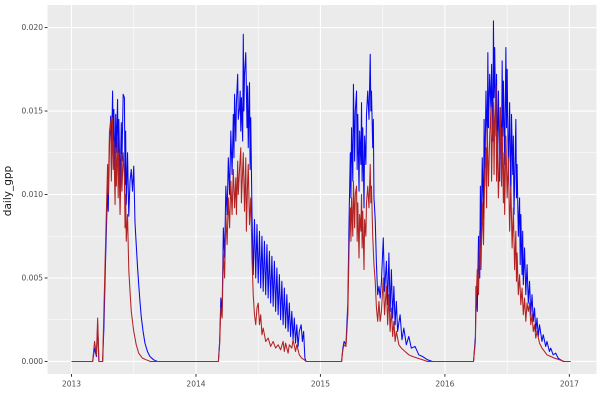  What do you see at coordinates (71, 384) in the screenshot?
I see `x-tick-label: 2013` at bounding box center [71, 384].